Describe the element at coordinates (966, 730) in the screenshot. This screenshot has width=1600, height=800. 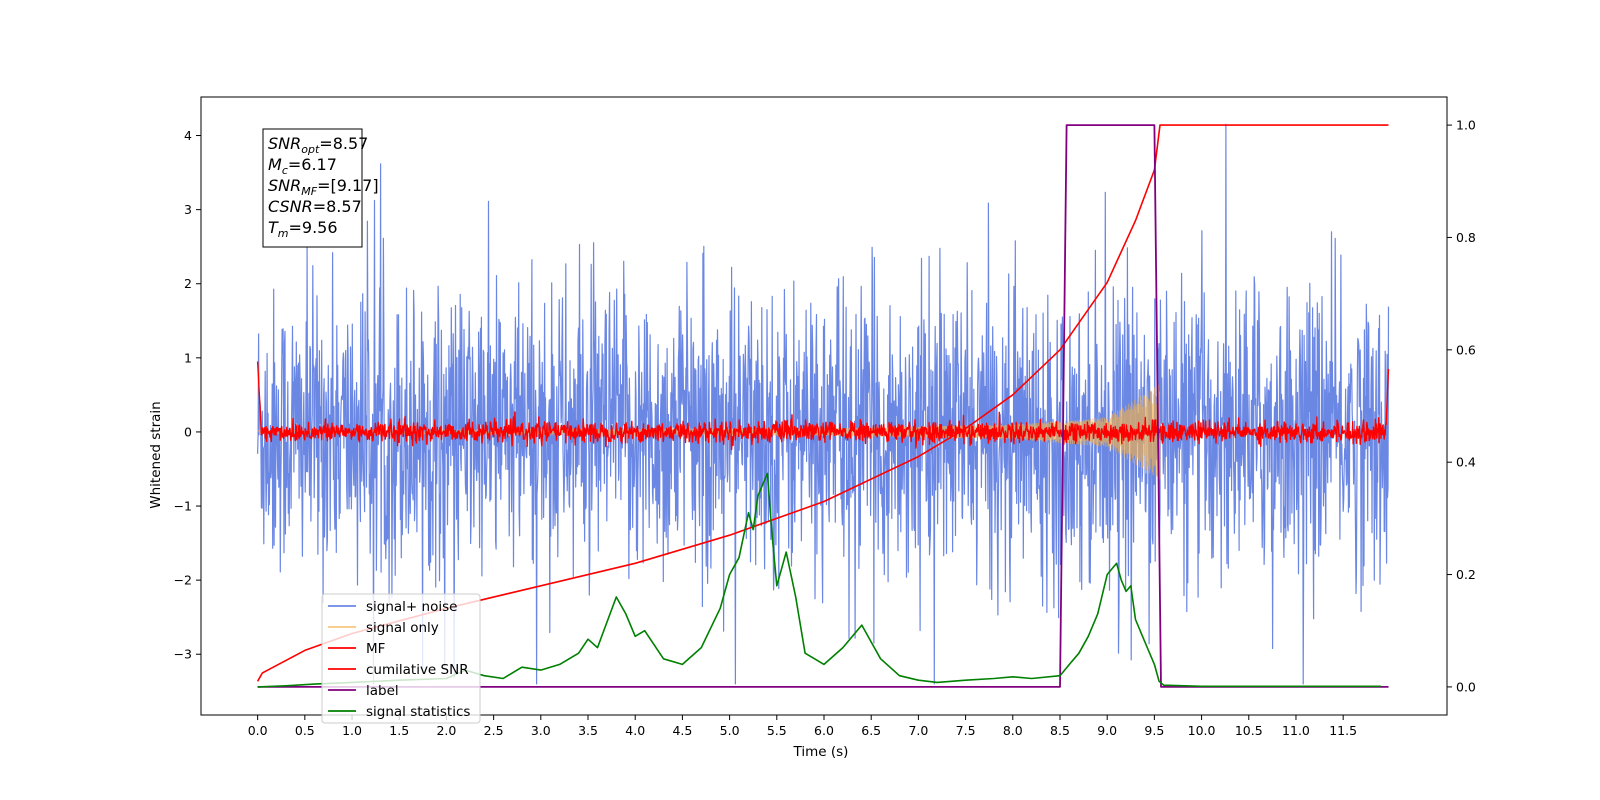
I see `x-tick-label: 7.5` at that location.